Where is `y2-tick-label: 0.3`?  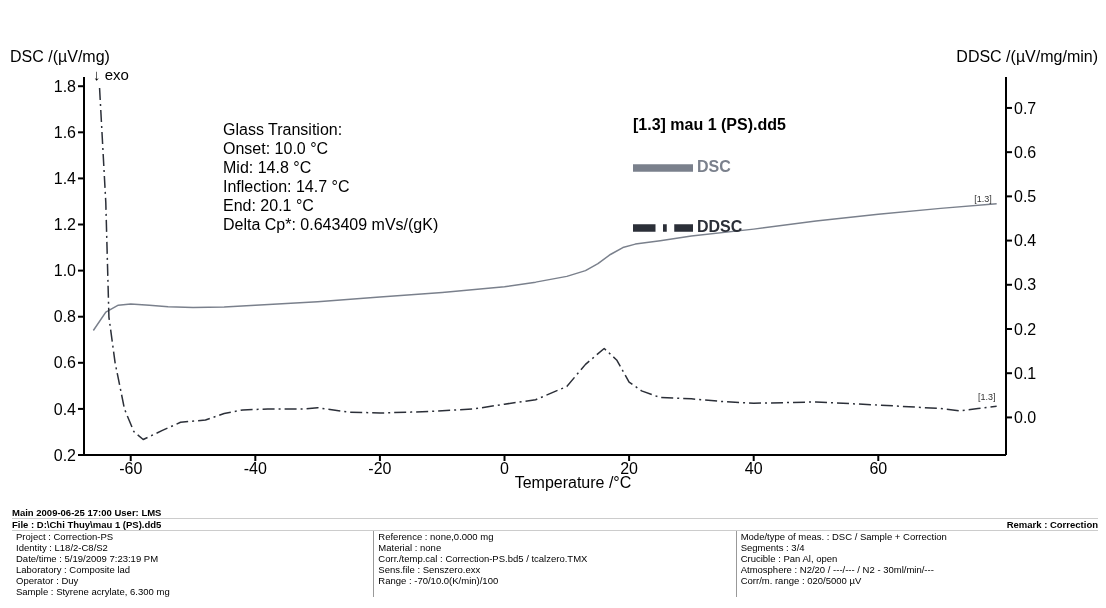 y2-tick-label: 0.3 is located at coordinates (1025, 285).